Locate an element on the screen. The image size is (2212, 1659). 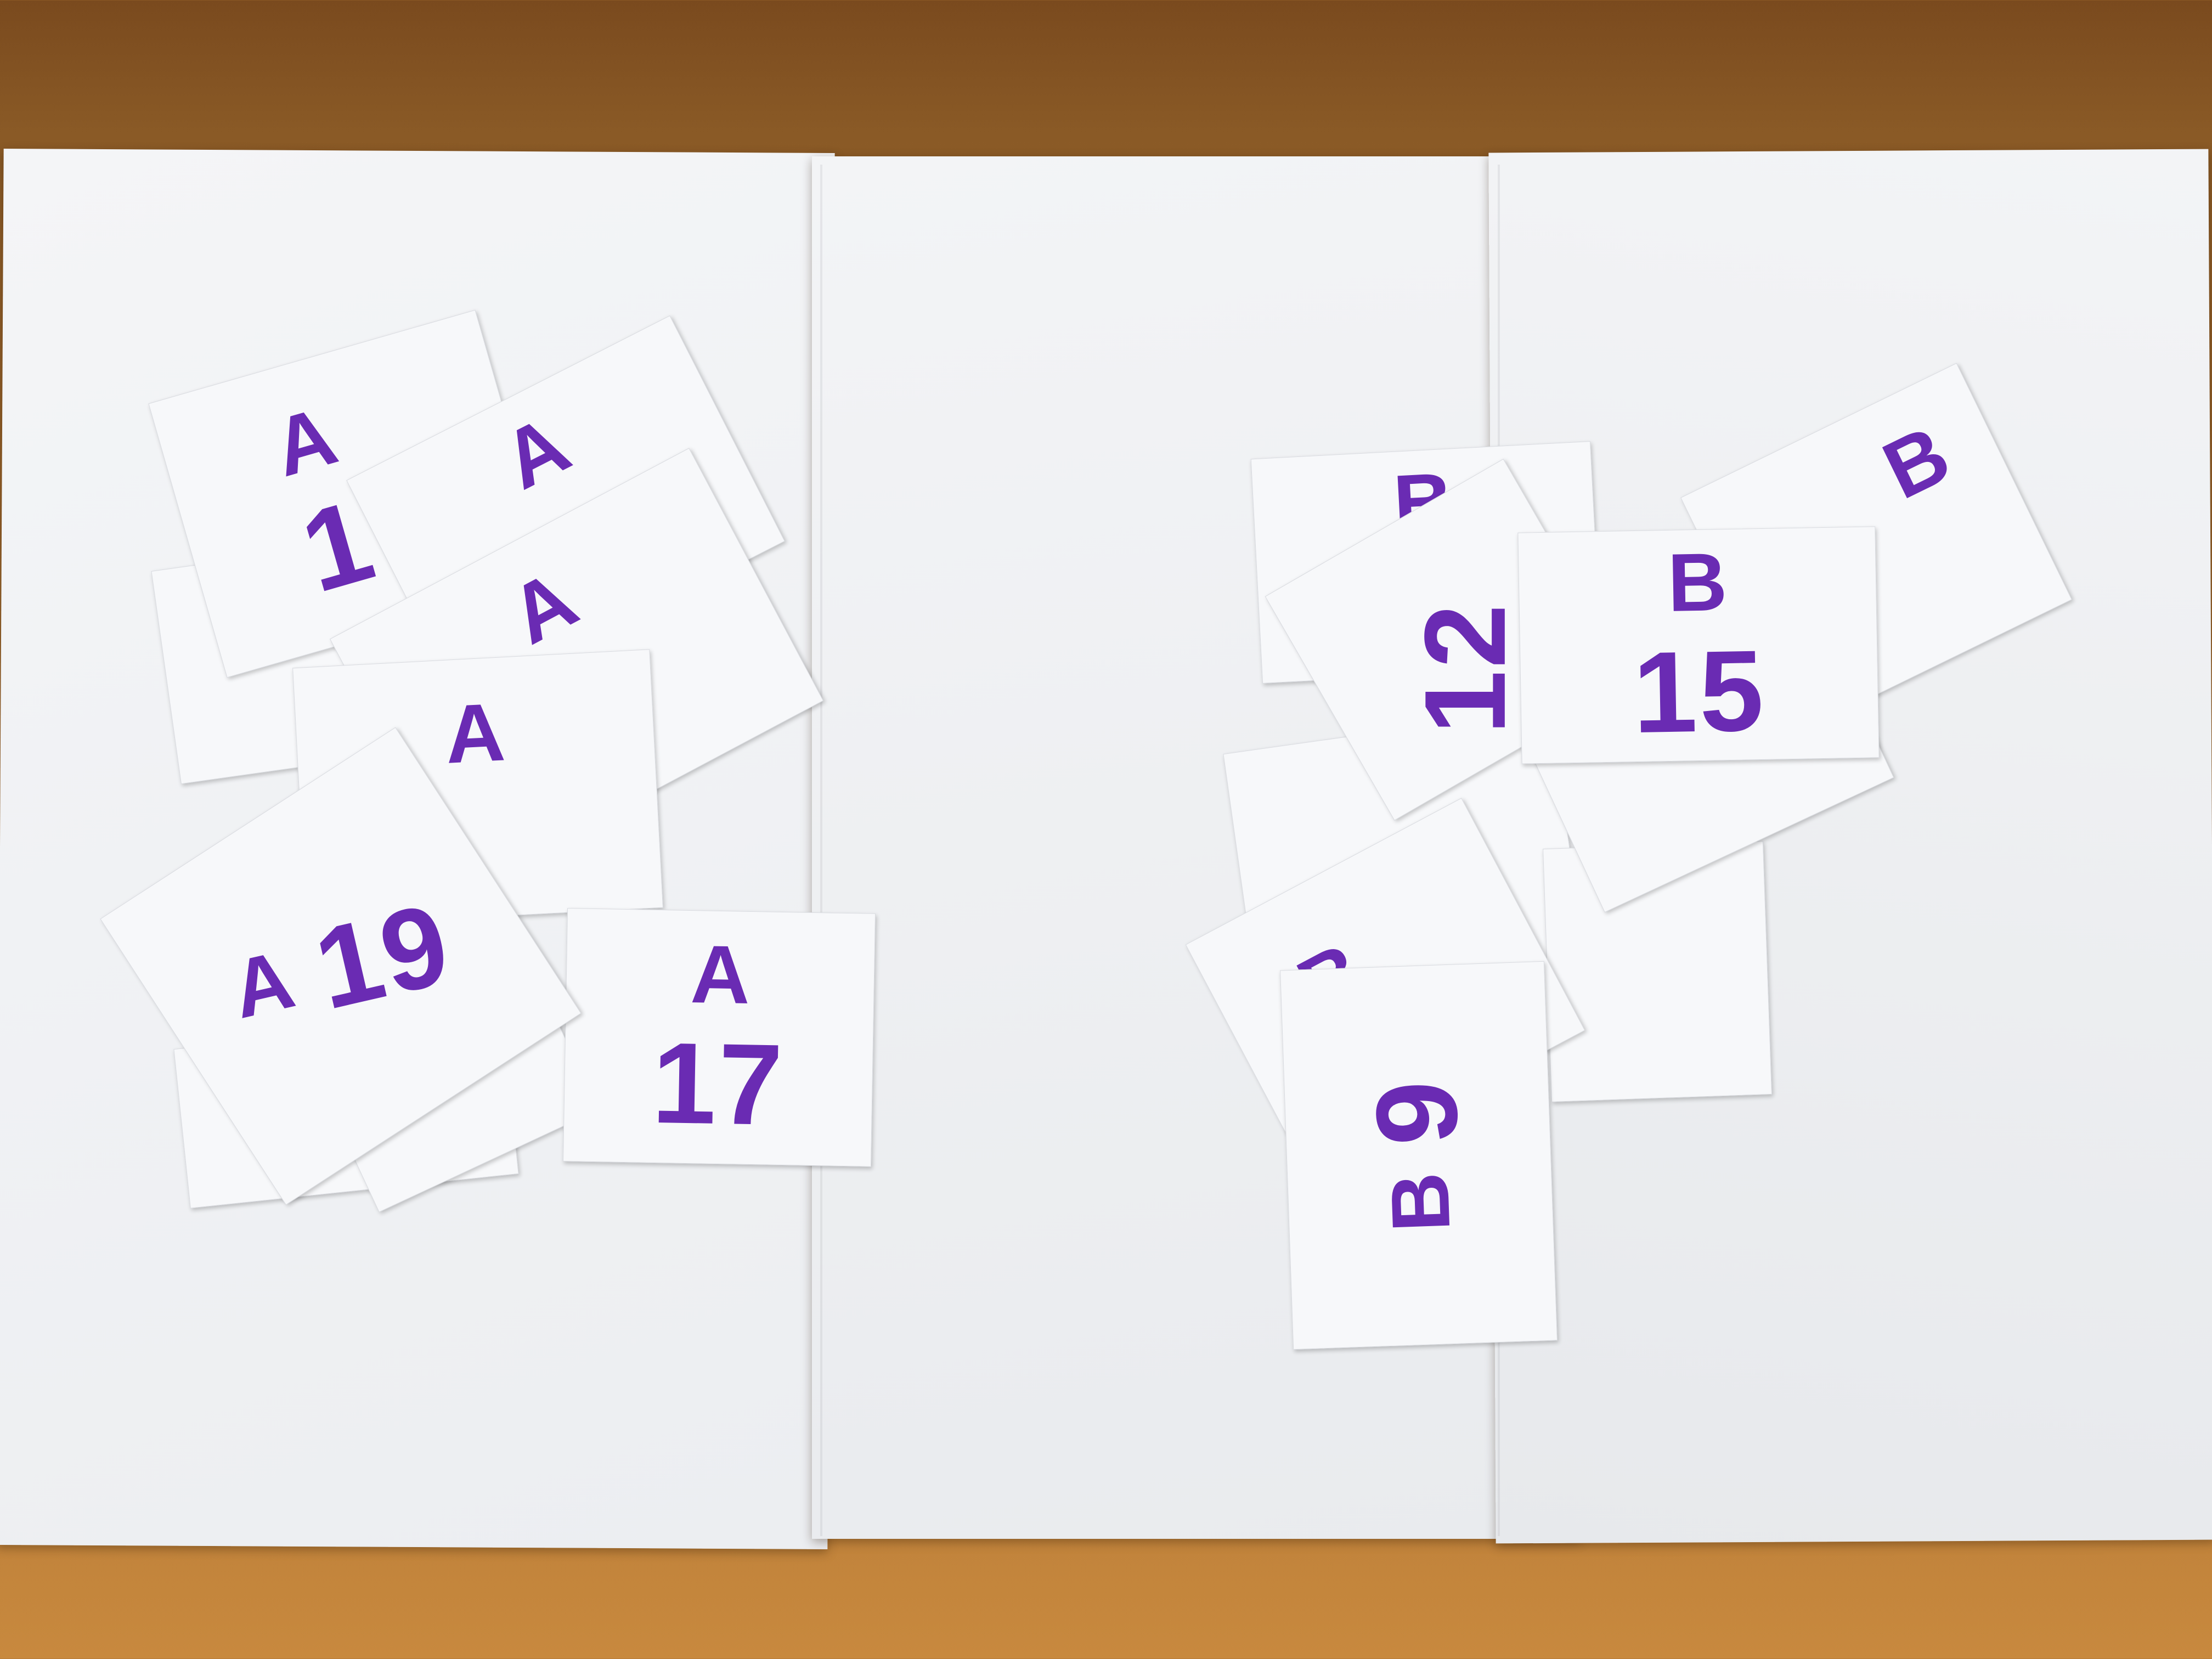
card-number: 9 is located at coordinates (1417, 1112).